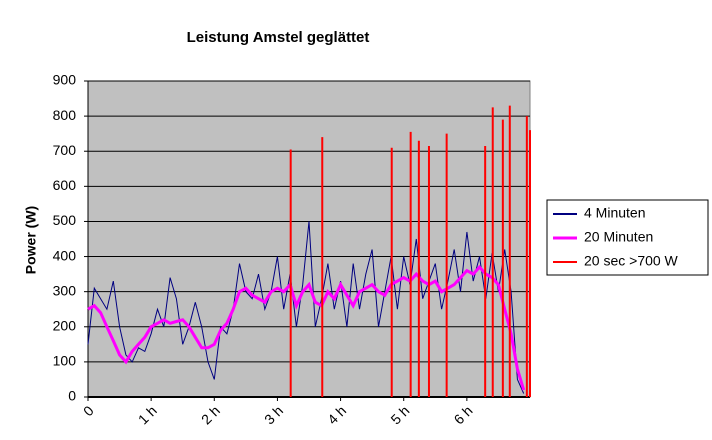 The image size is (712, 440). I want to click on x-tick-label: 1 h, so click(147, 414).